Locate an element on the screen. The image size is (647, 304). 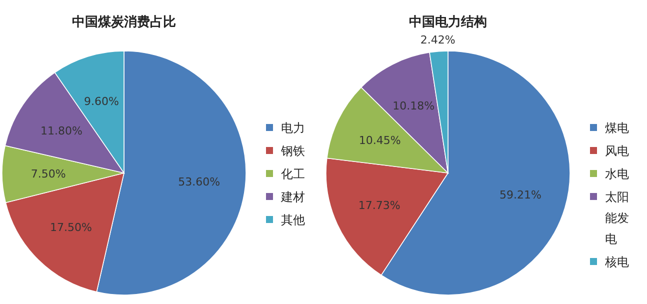
legend-label: 钢铁 is located at coordinates (292, 151).